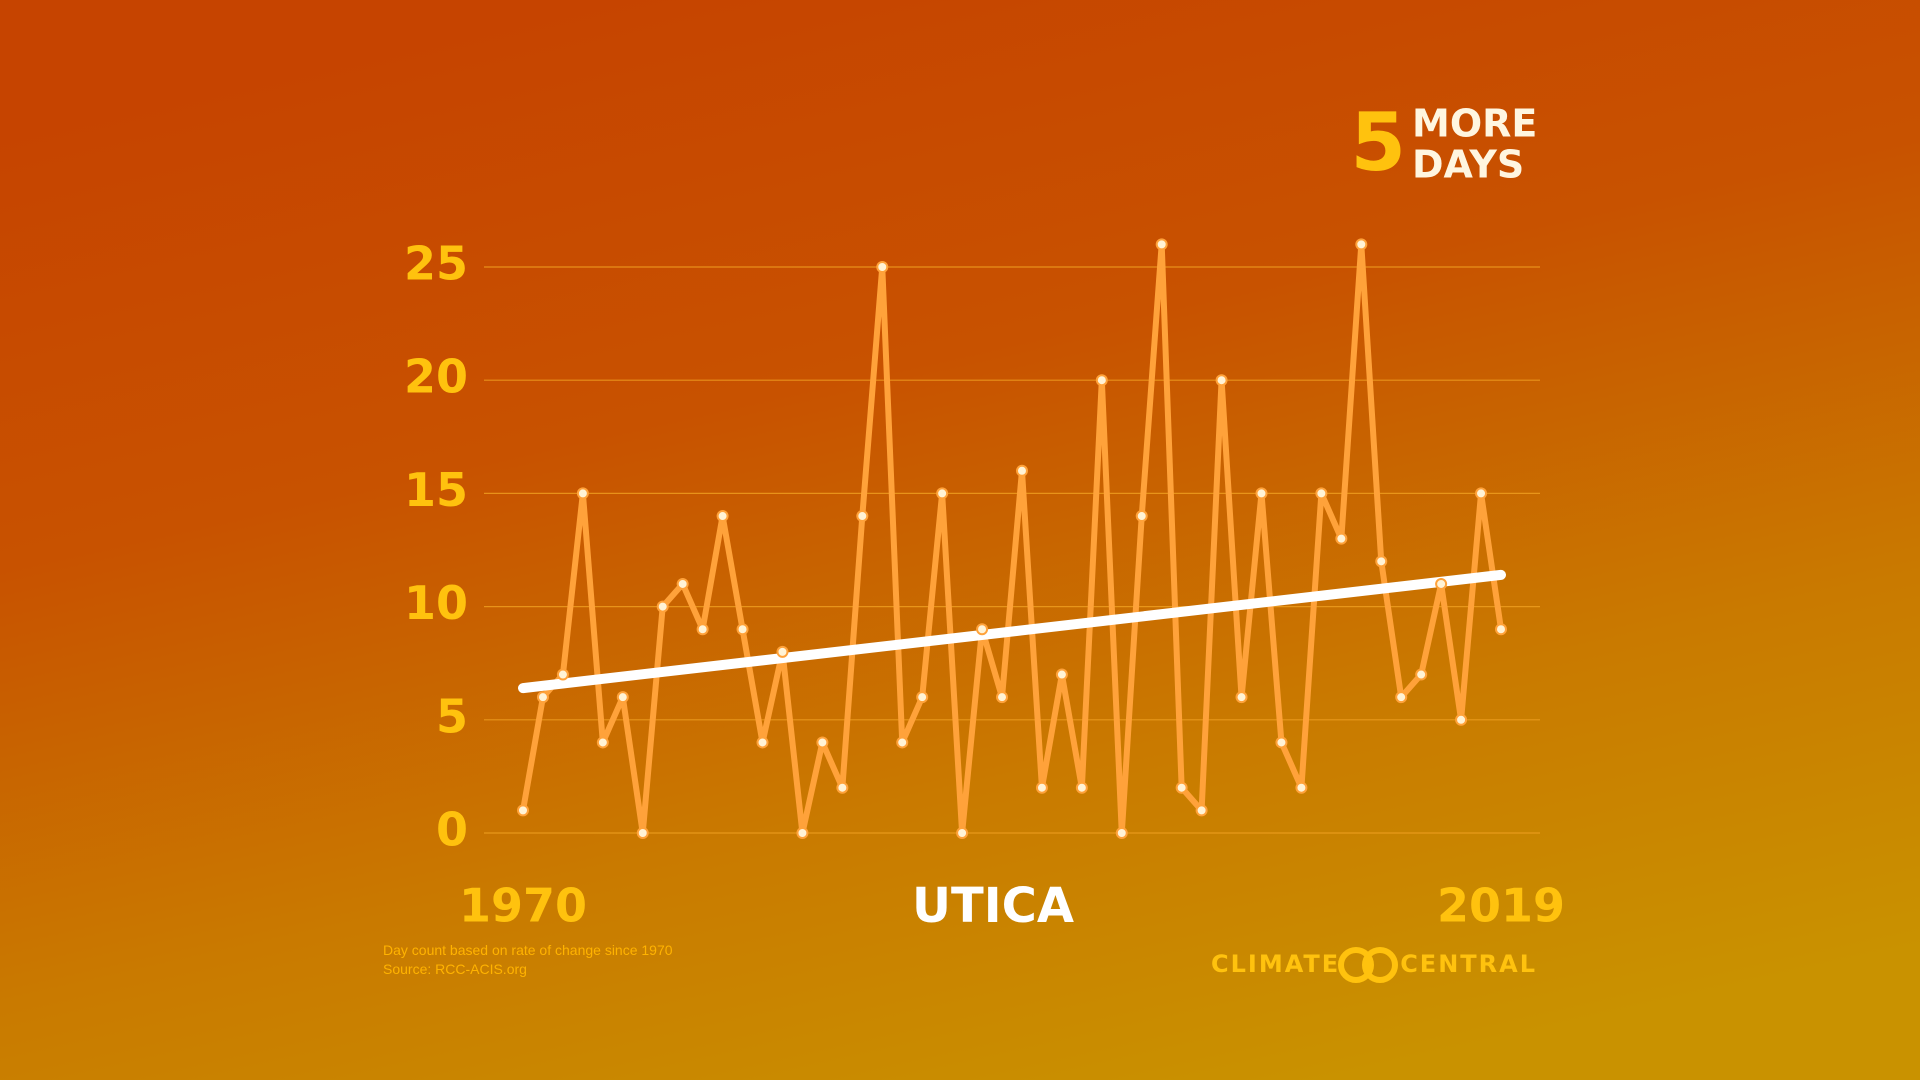 The width and height of the screenshot is (1920, 1080). Describe the element at coordinates (1501, 906) in the screenshot. I see `x-tick-label: 2019` at that location.